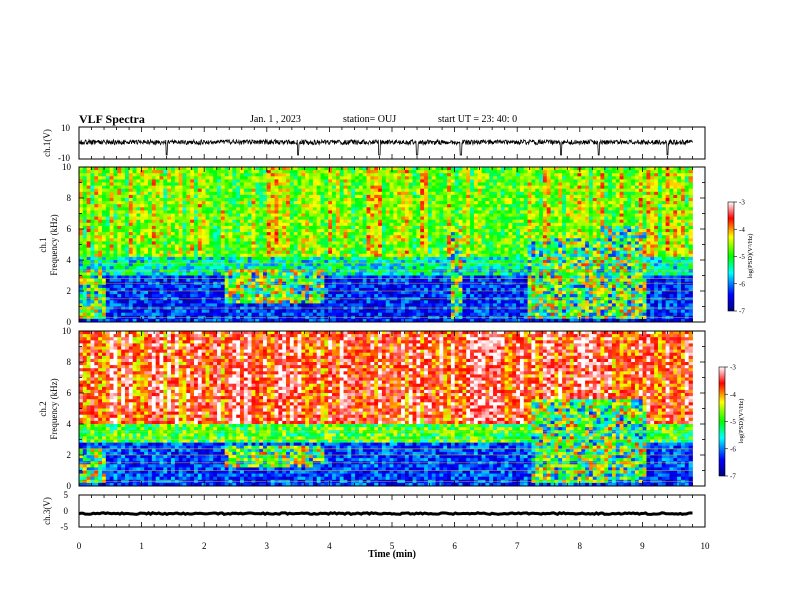  I want to click on ch3-waveform-ylabel: ch.3(V), so click(47, 511).